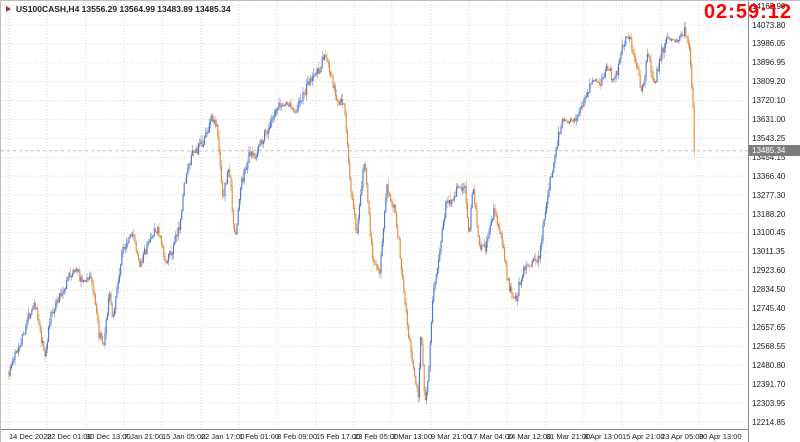  I want to click on price-axis-label: 13809.20, so click(769, 81).